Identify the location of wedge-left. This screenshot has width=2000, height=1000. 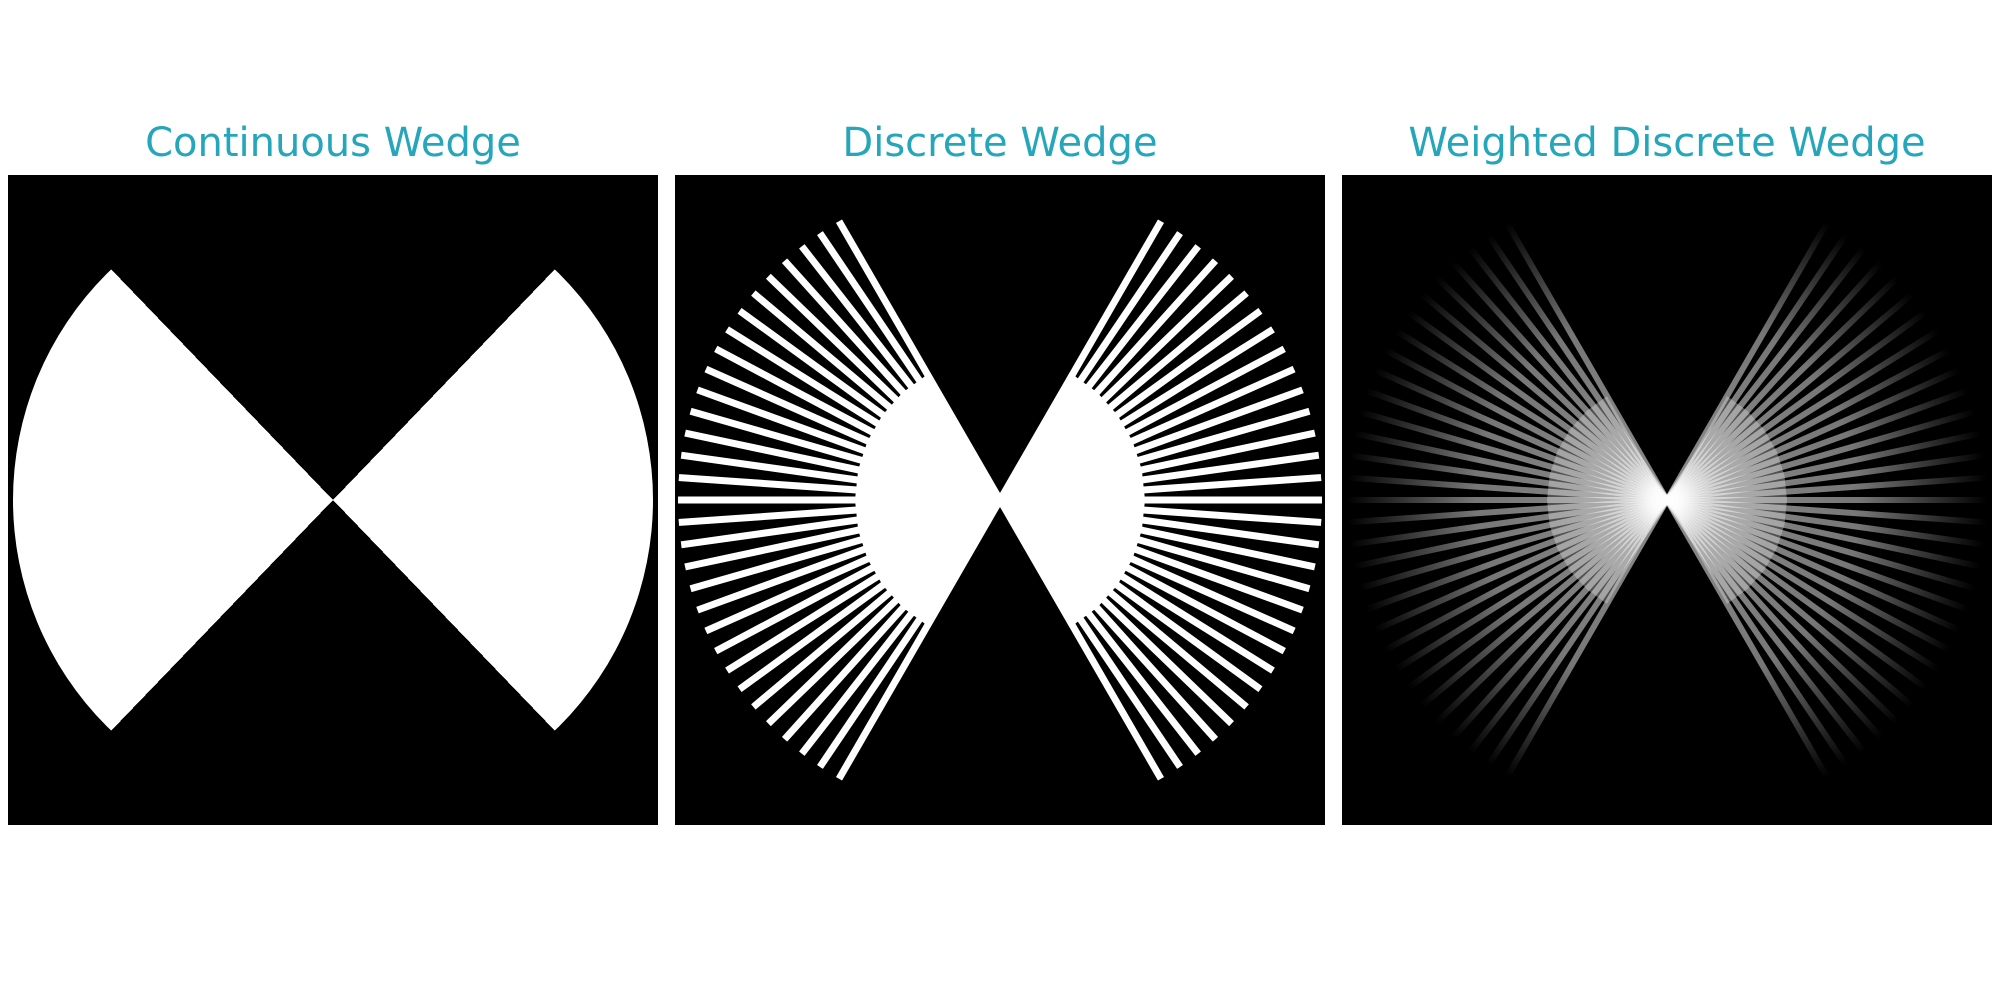
(173, 500).